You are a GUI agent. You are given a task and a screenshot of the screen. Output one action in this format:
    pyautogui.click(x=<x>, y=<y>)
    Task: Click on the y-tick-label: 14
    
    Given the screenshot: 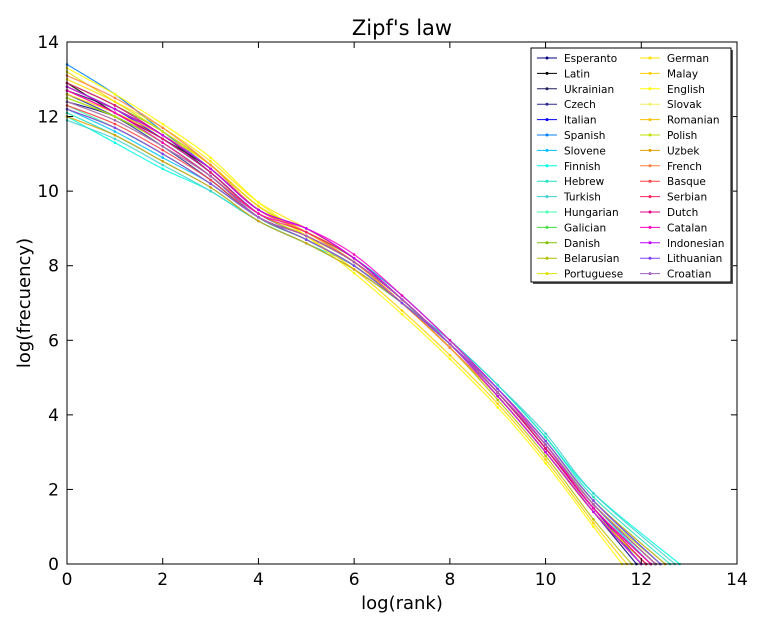 What is the action you would take?
    pyautogui.click(x=48, y=43)
    